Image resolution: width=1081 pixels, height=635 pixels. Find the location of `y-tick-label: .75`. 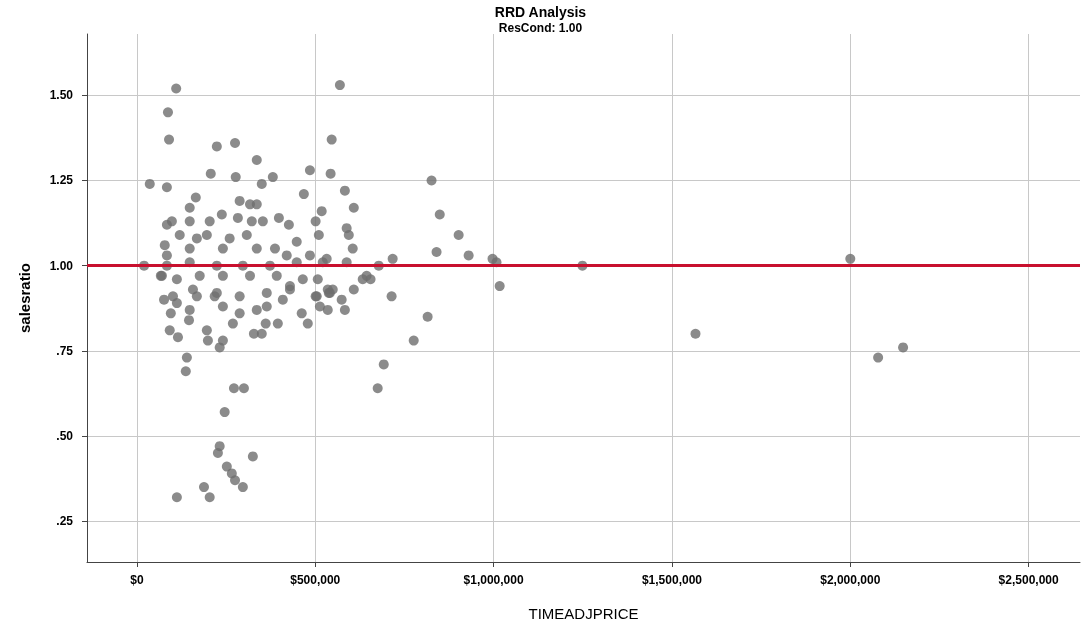

y-tick-label: .75 is located at coordinates (65, 350).